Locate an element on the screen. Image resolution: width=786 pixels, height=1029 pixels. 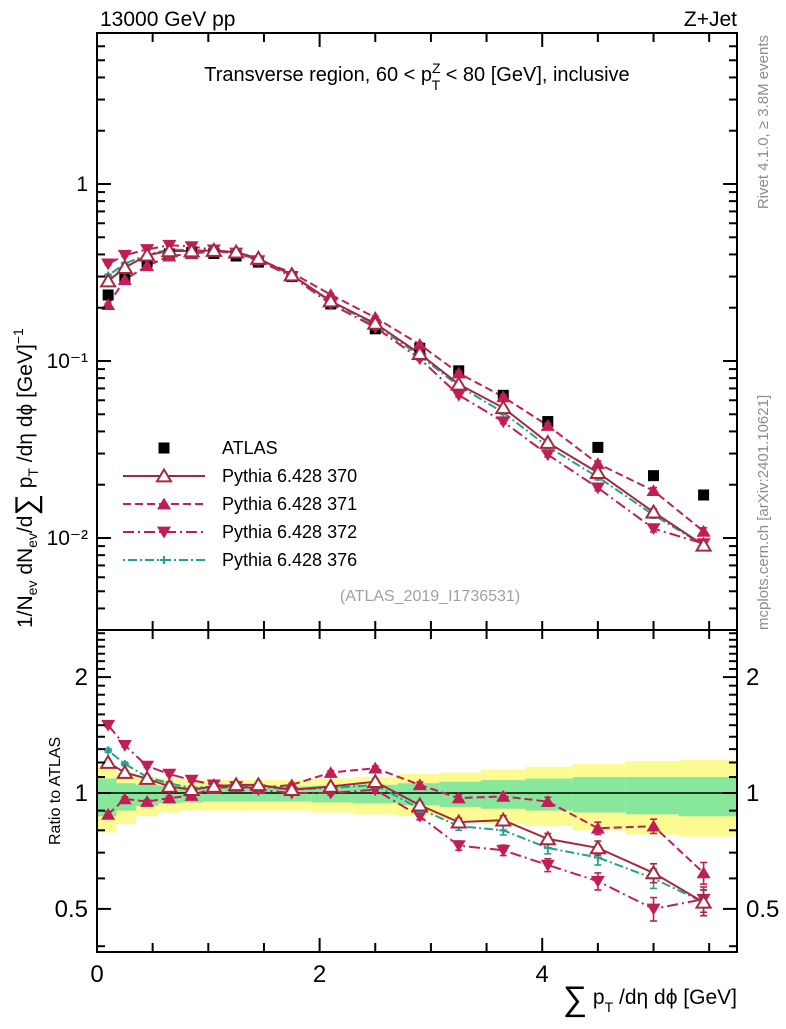
legend-item-atlas: ATLAS is located at coordinates (218, 448).